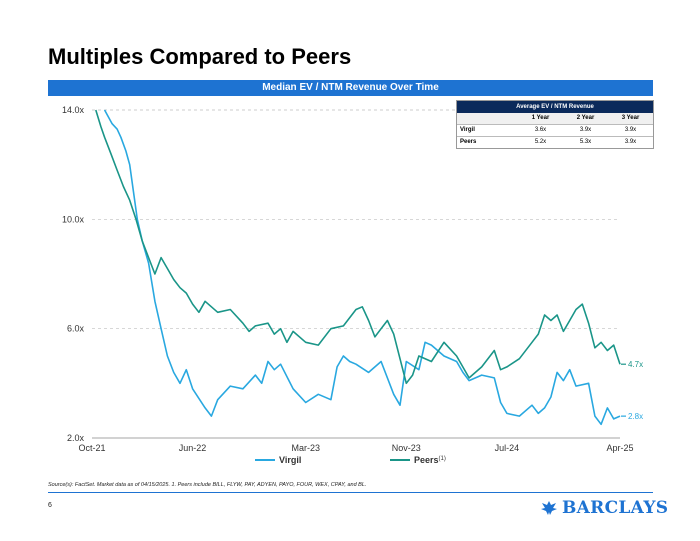 This screenshot has width=700, height=541. Describe the element at coordinates (193, 448) in the screenshot. I see `x-tick-label: Jun-22` at that location.